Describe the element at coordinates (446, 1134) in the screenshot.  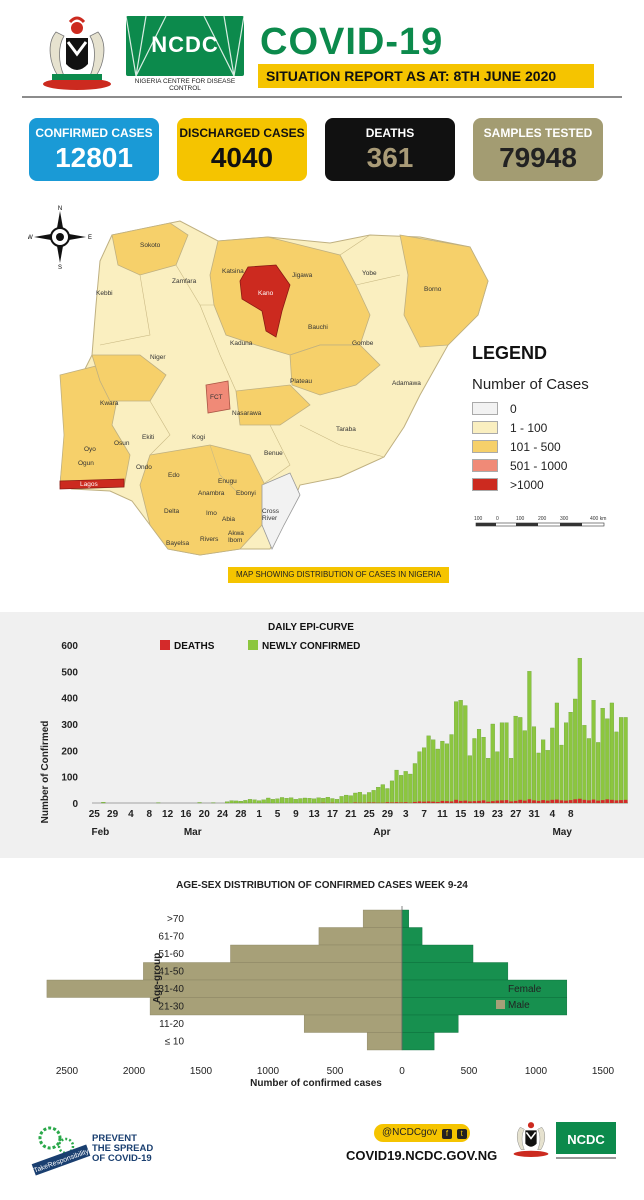
I see `facebook-icon: f` at that location.